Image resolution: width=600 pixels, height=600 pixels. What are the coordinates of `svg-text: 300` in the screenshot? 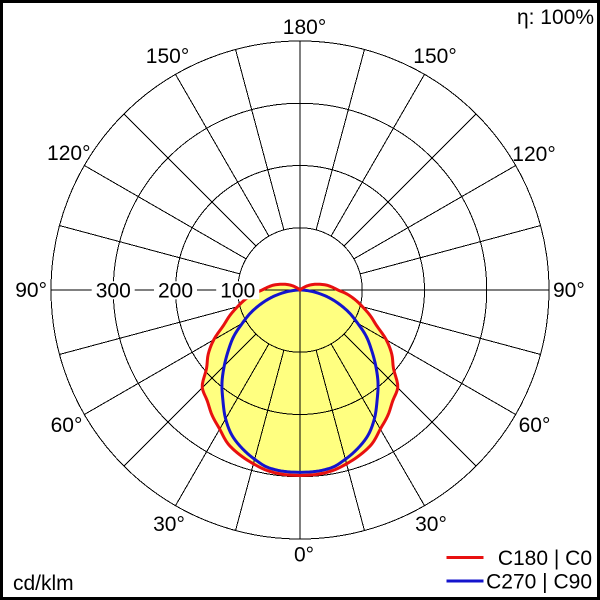 It's located at (113, 291).